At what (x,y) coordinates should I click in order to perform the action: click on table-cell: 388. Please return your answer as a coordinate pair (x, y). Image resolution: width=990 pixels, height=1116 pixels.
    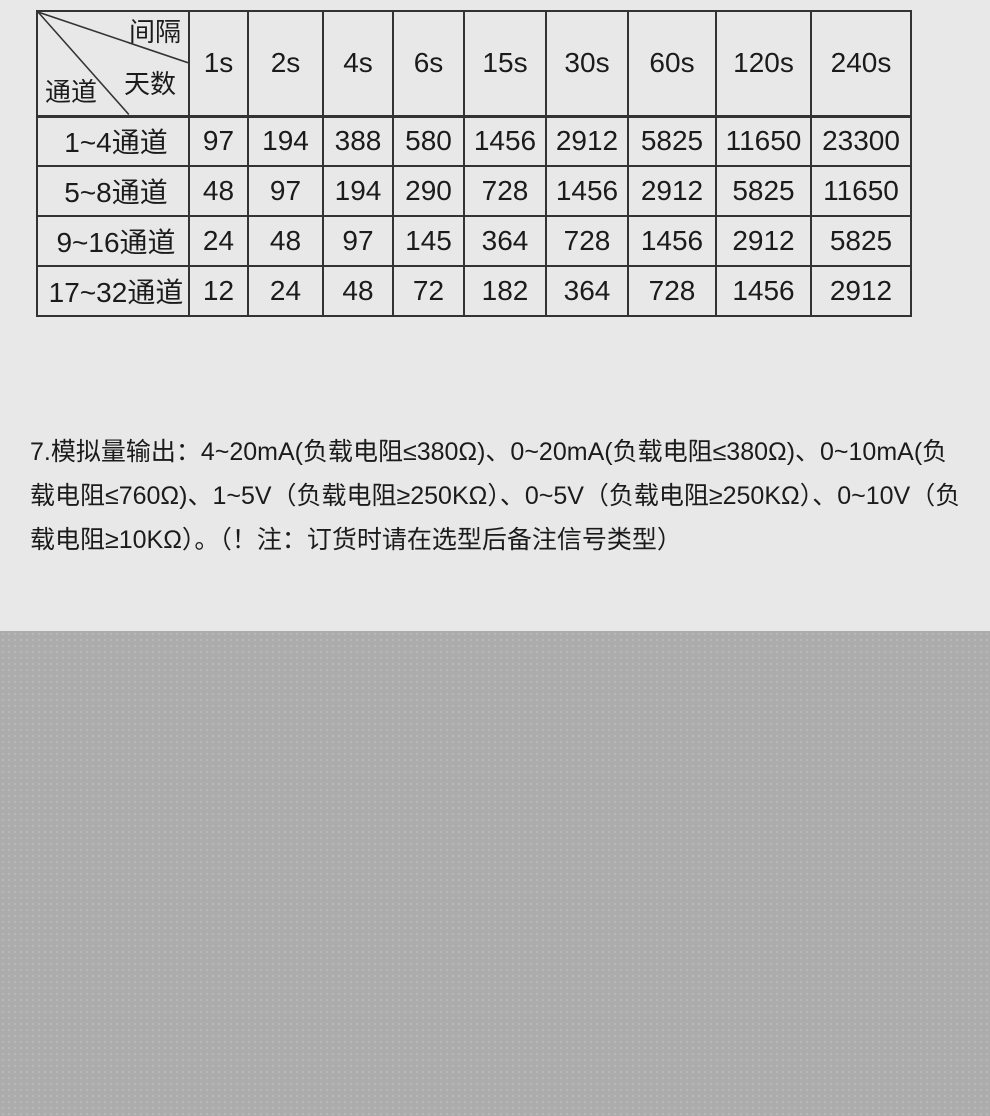
    Looking at the image, I should click on (358, 141).